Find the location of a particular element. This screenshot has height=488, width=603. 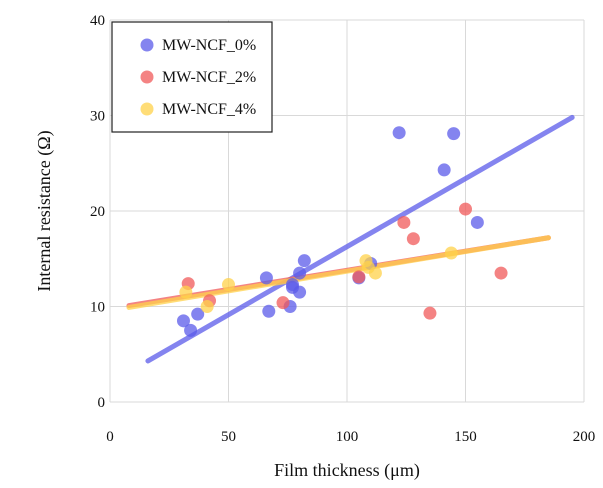

x-tick-label: 100 is located at coordinates (347, 437).